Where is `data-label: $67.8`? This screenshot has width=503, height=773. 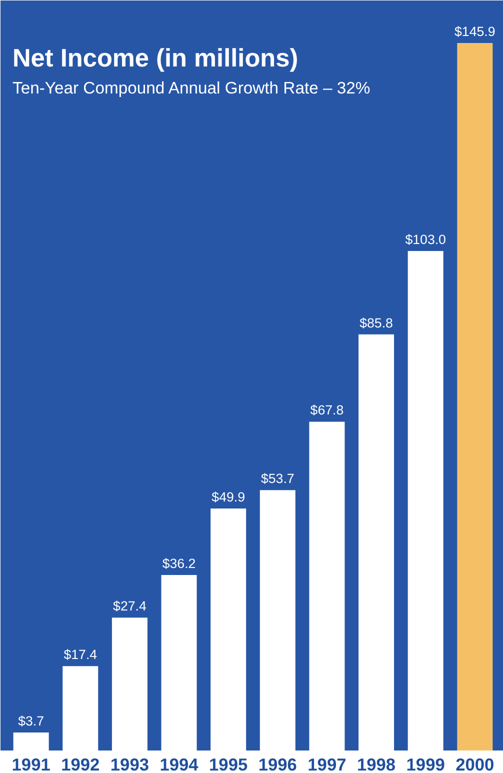 data-label: $67.8 is located at coordinates (327, 410).